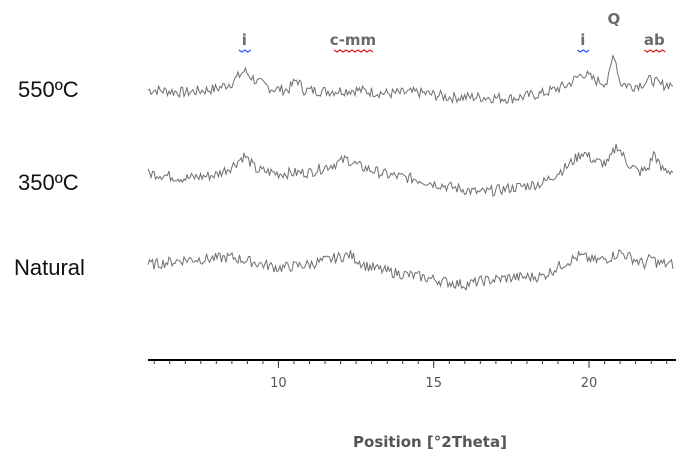  I want to click on series-labels-layer: 550ºC 350ºC Natural, so click(49, 178).